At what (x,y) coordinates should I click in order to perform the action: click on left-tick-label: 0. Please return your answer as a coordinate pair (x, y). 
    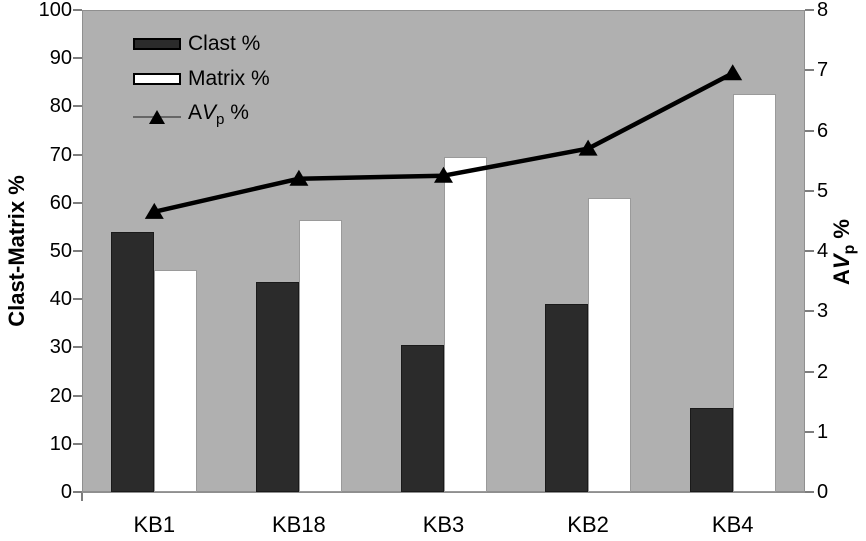
    Looking at the image, I should click on (66, 492).